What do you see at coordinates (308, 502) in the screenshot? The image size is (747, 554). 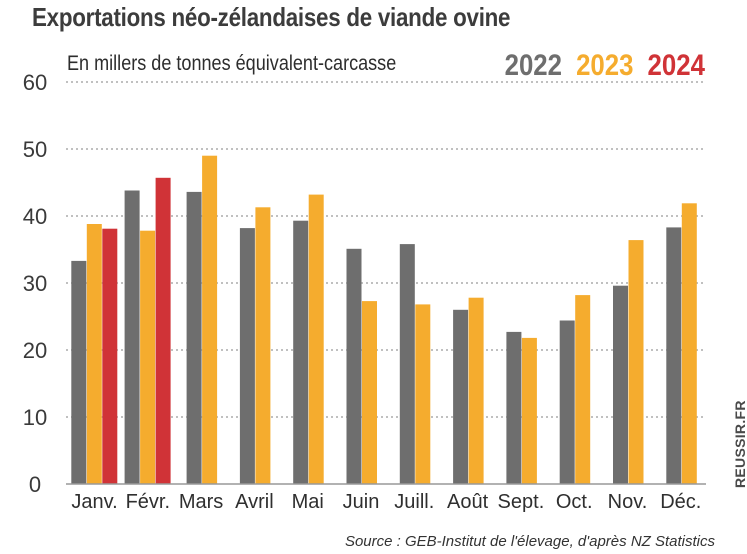 I see `x-tick-label: Mai` at bounding box center [308, 502].